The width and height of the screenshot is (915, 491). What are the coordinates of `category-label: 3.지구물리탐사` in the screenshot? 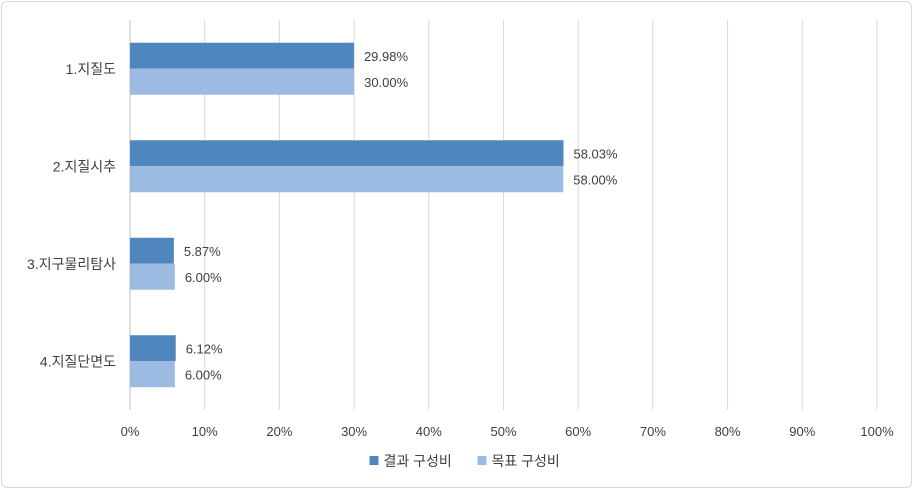 It's located at (71, 264).